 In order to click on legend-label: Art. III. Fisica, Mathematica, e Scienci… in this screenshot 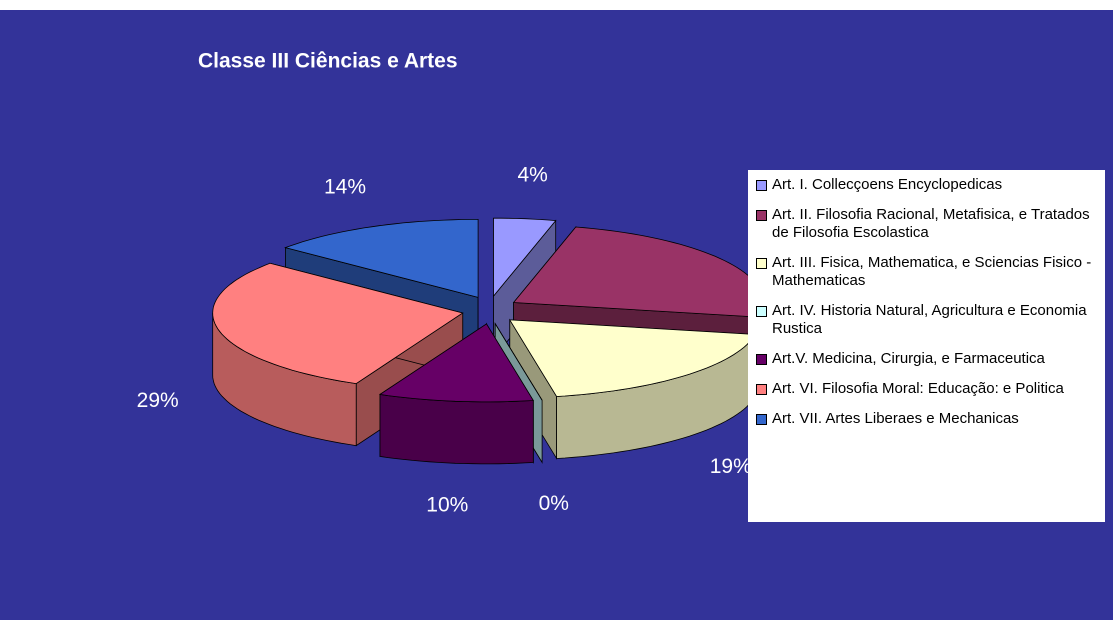, I will do `click(932, 271)`.